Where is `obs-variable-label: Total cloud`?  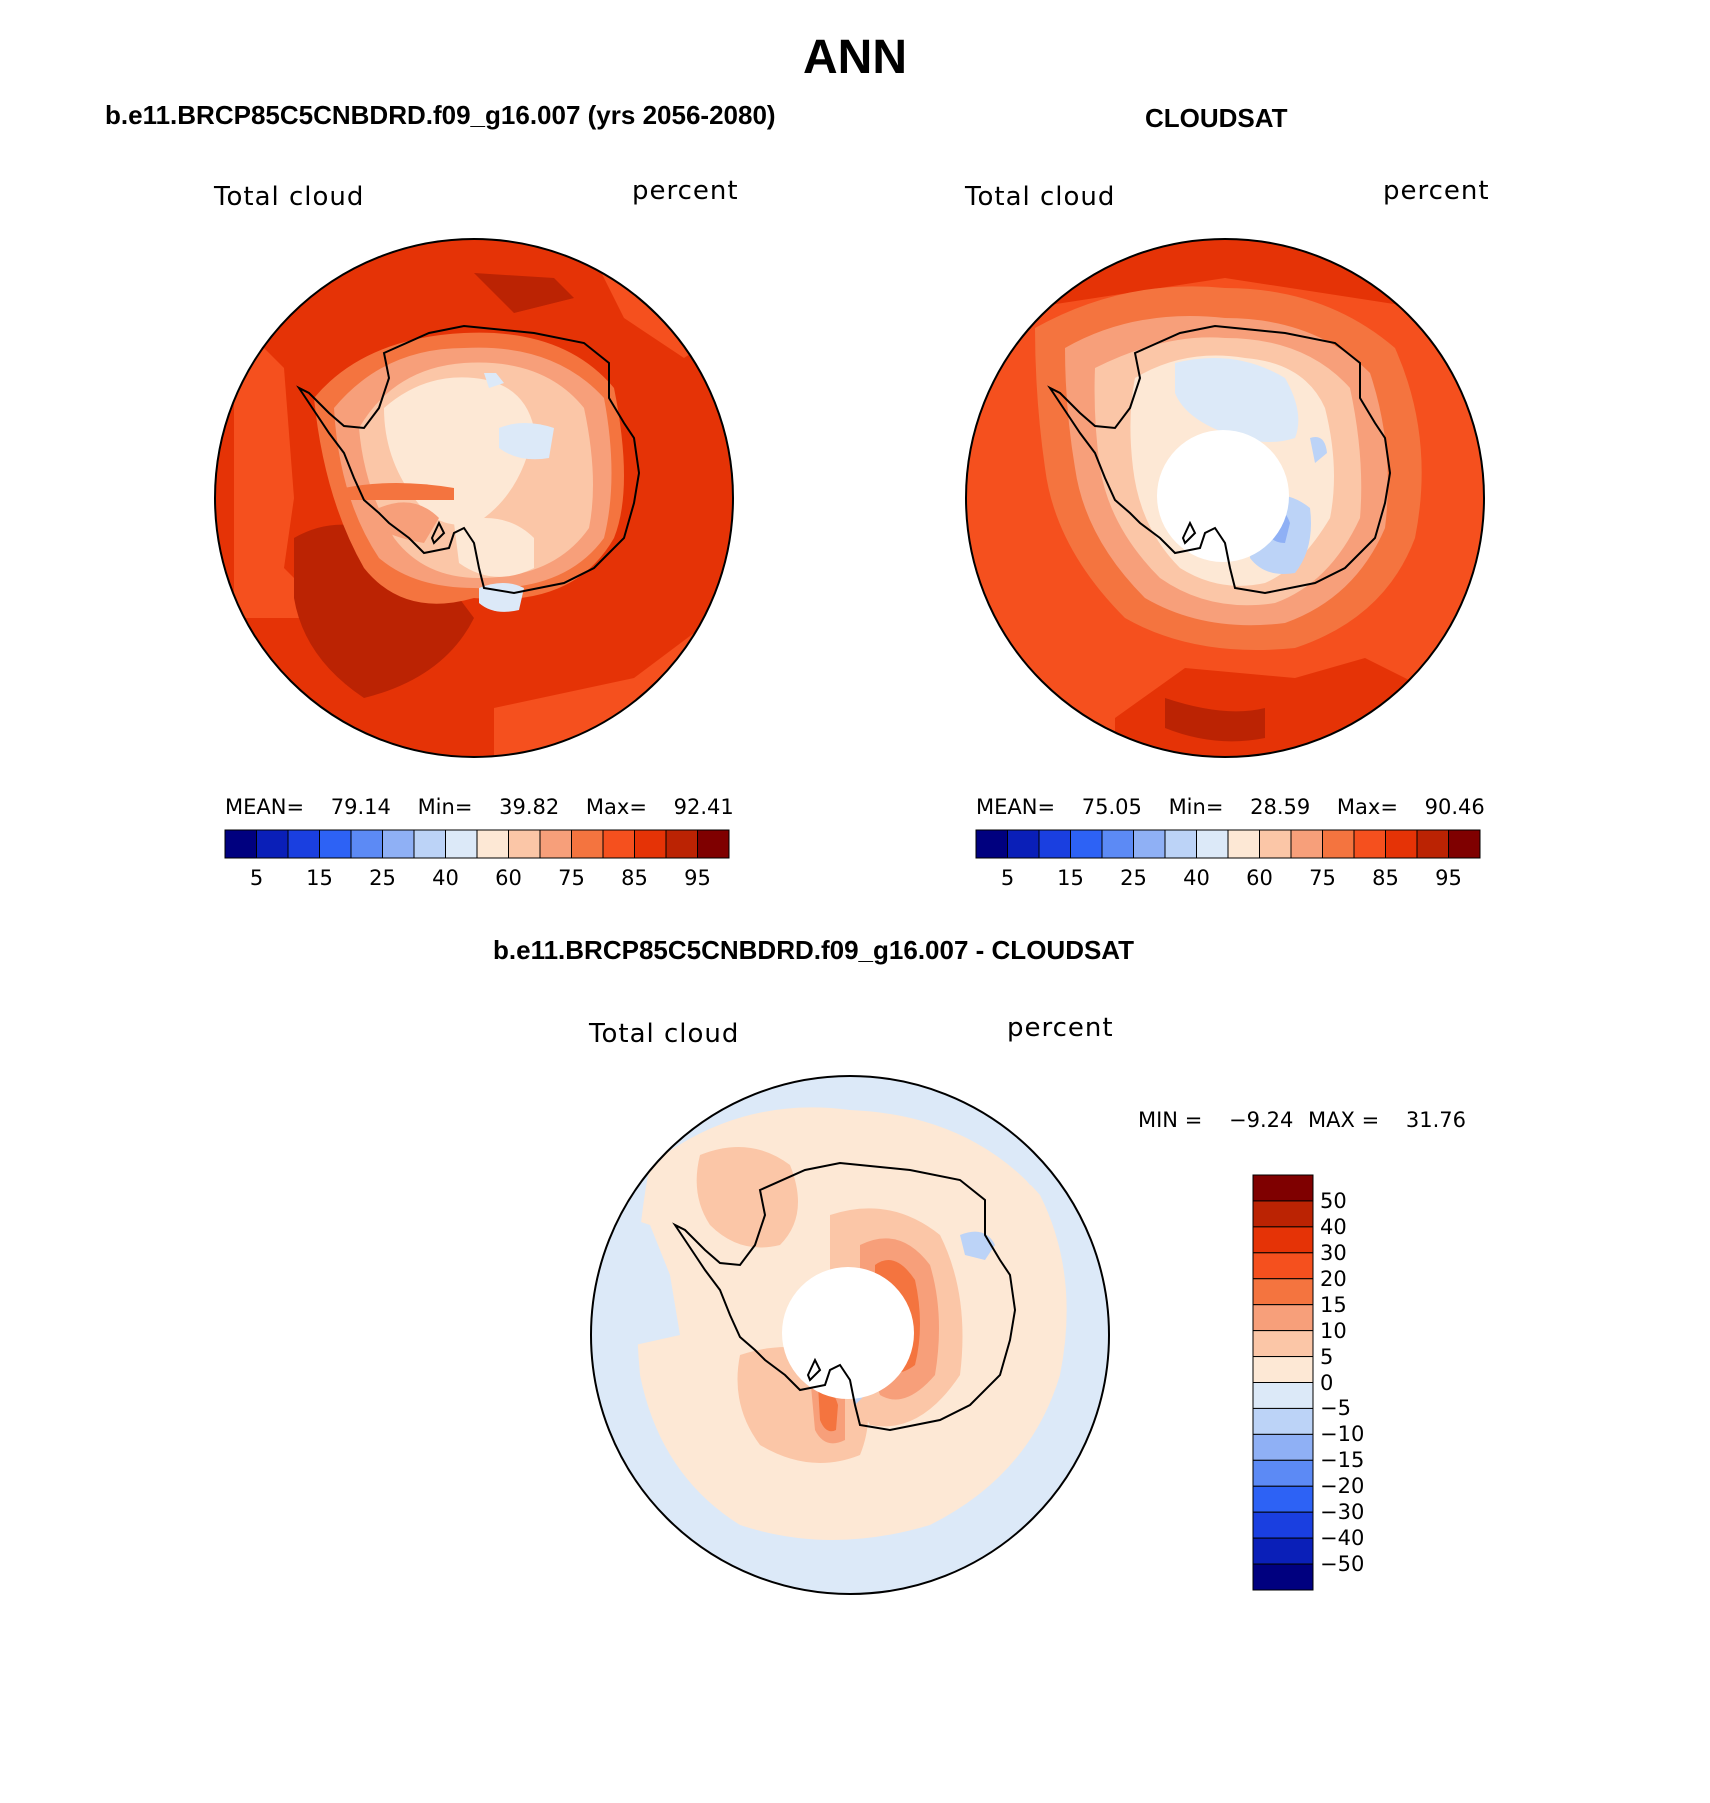 obs-variable-label: Total cloud is located at coordinates (1040, 197).